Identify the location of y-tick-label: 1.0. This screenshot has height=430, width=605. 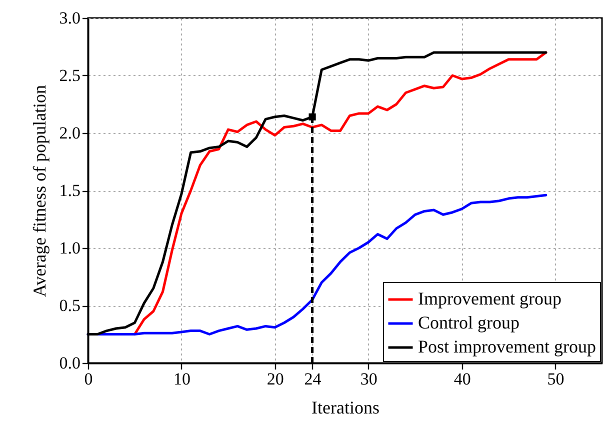
(69, 248).